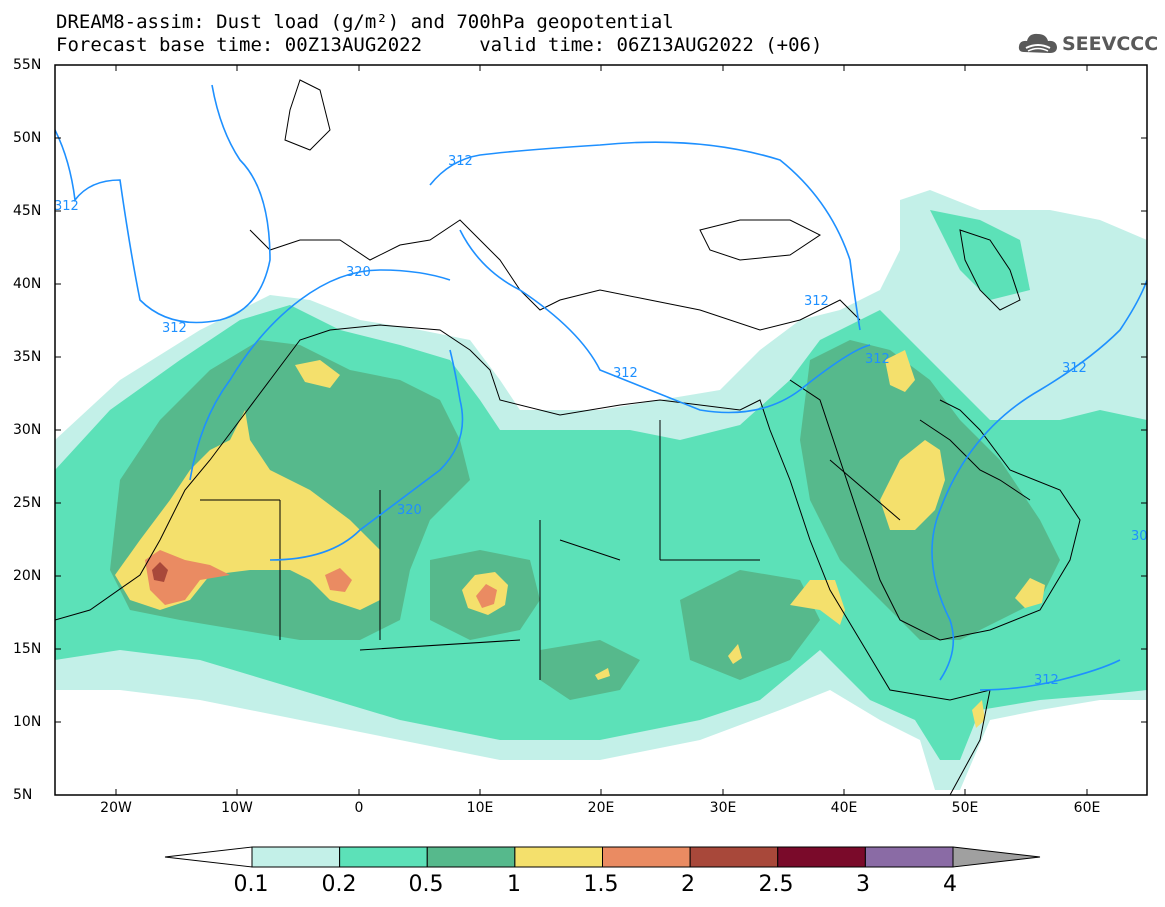 The height and width of the screenshot is (907, 1165). Describe the element at coordinates (1030, 593) in the screenshot. I see `dust-field-1-oman` at that location.